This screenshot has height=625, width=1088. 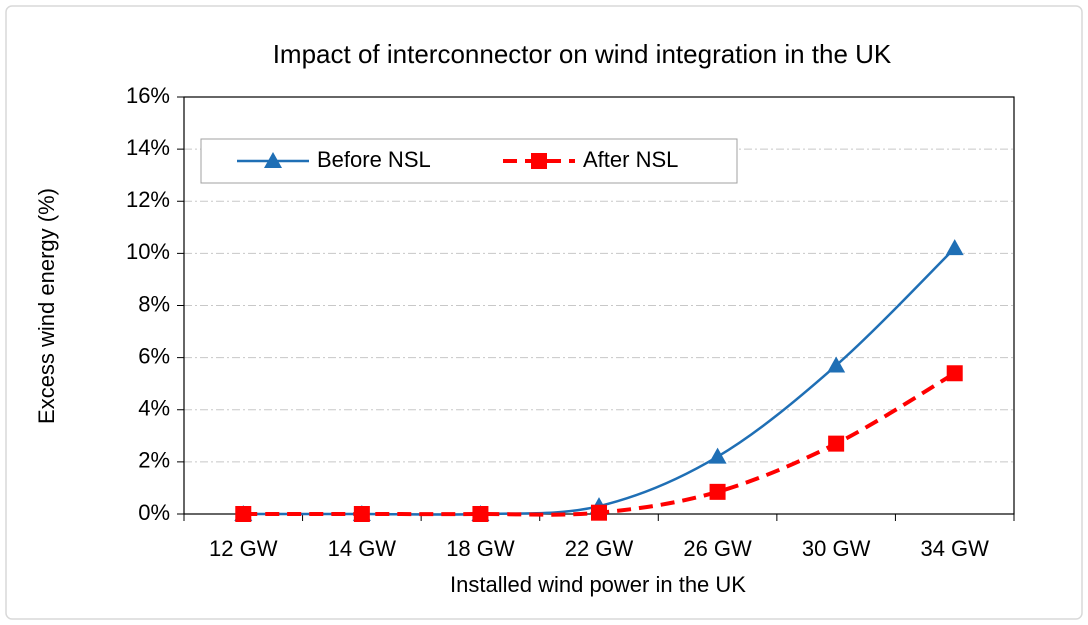 I want to click on y-tick-label: 12%, so click(x=148, y=199).